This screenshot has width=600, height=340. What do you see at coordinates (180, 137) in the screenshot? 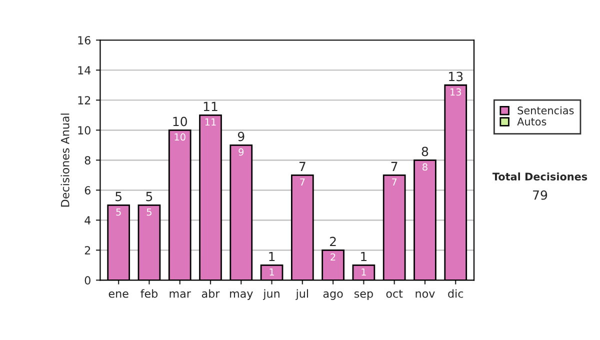
I see `data-label: 10` at bounding box center [180, 137].